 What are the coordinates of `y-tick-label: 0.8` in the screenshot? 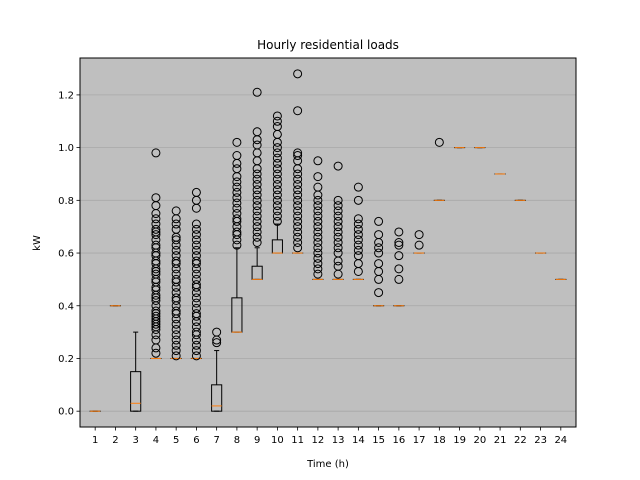 It's located at (66, 201).